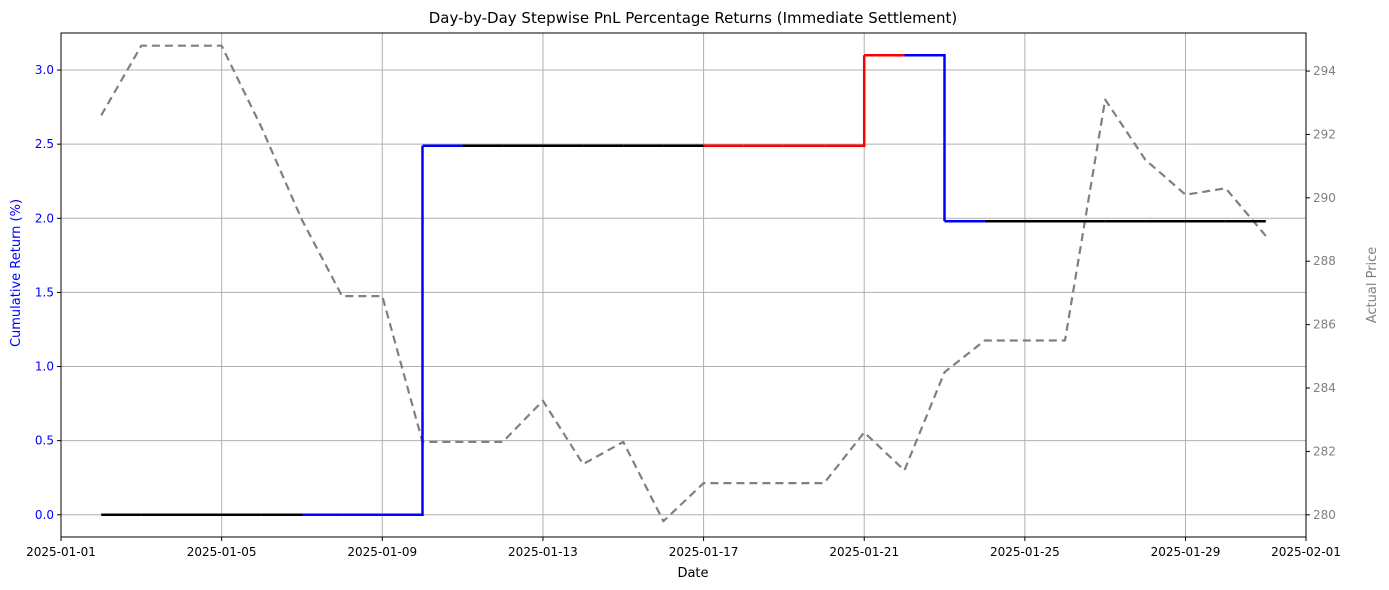  What do you see at coordinates (1025, 552) in the screenshot?
I see `x-tick-label: 2025-01-25` at bounding box center [1025, 552].